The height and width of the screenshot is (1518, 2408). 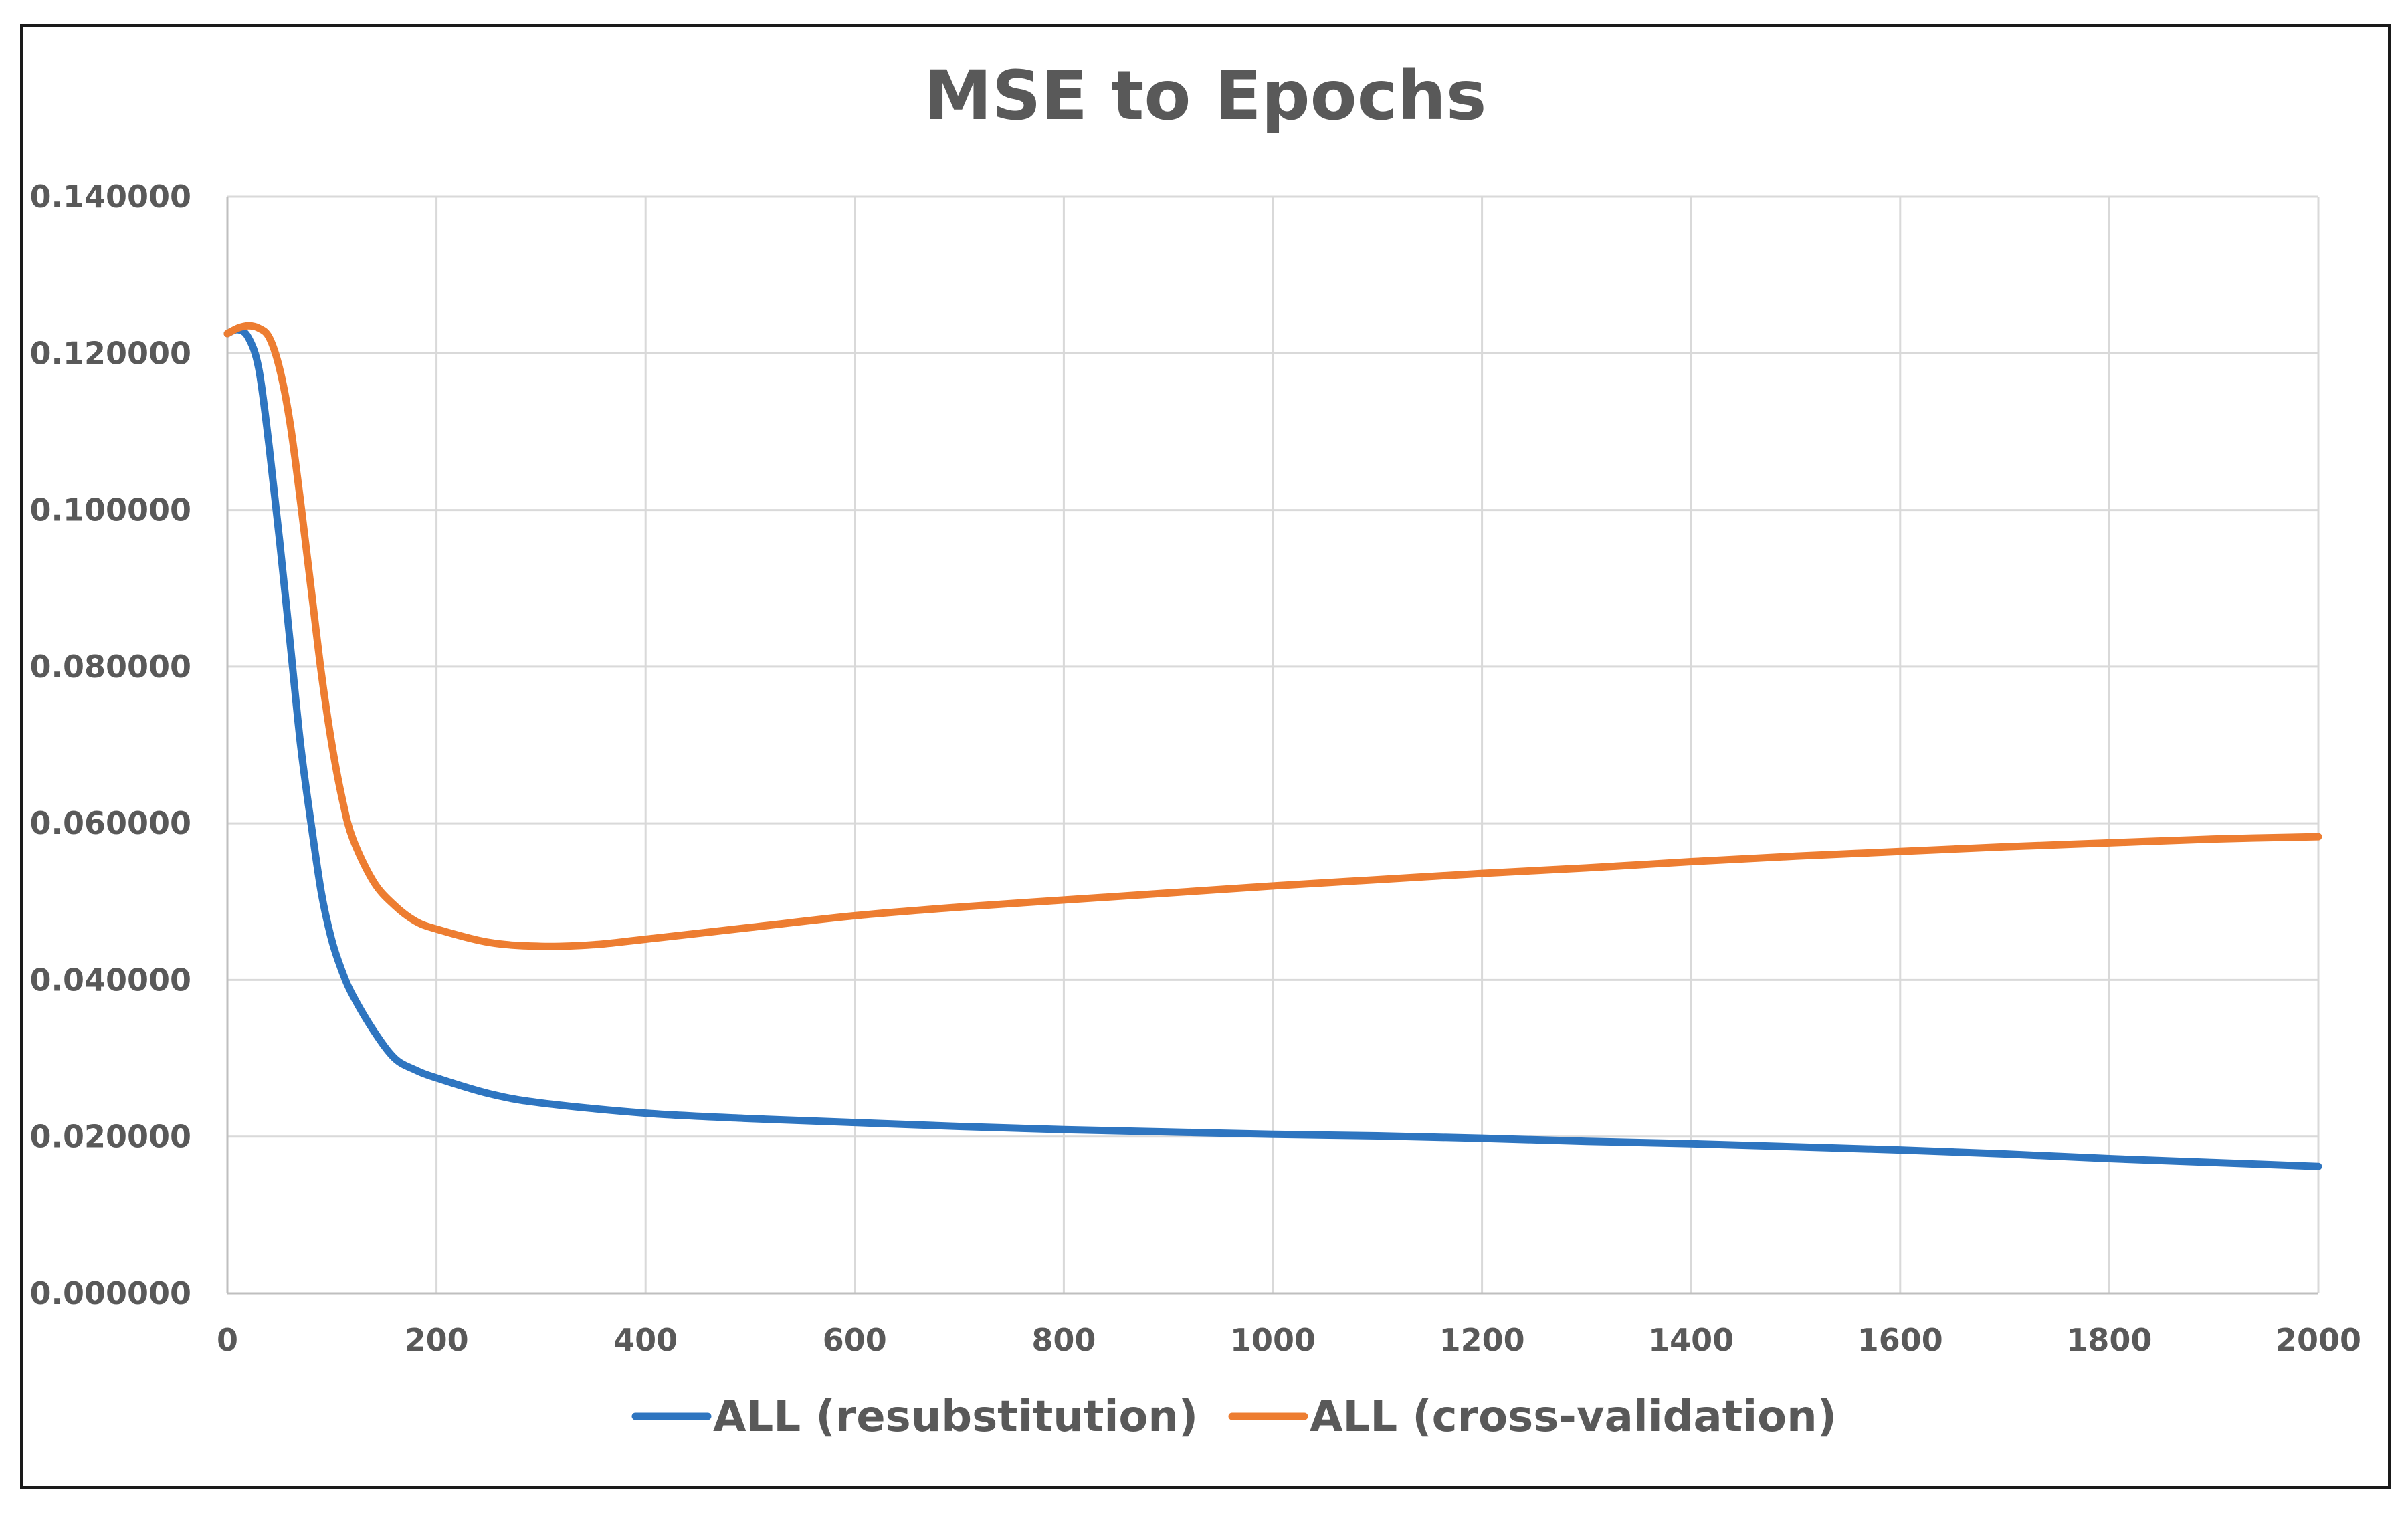 I want to click on x-tick-label: 400, so click(x=645, y=1340).